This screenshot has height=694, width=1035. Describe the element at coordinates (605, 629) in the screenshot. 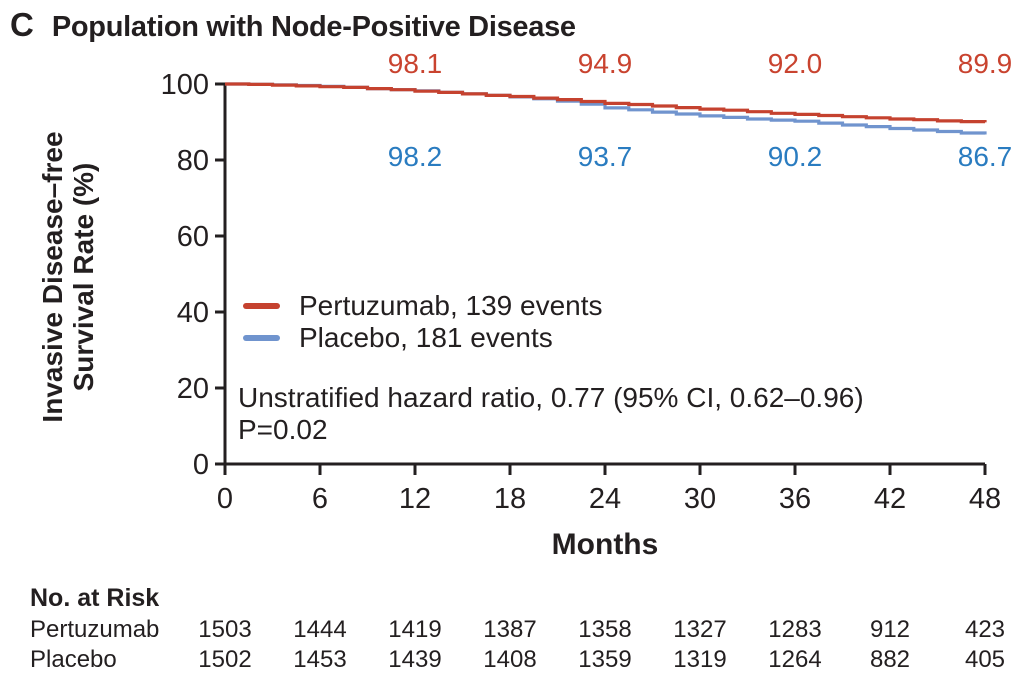

I see `risk-count: 1358` at that location.